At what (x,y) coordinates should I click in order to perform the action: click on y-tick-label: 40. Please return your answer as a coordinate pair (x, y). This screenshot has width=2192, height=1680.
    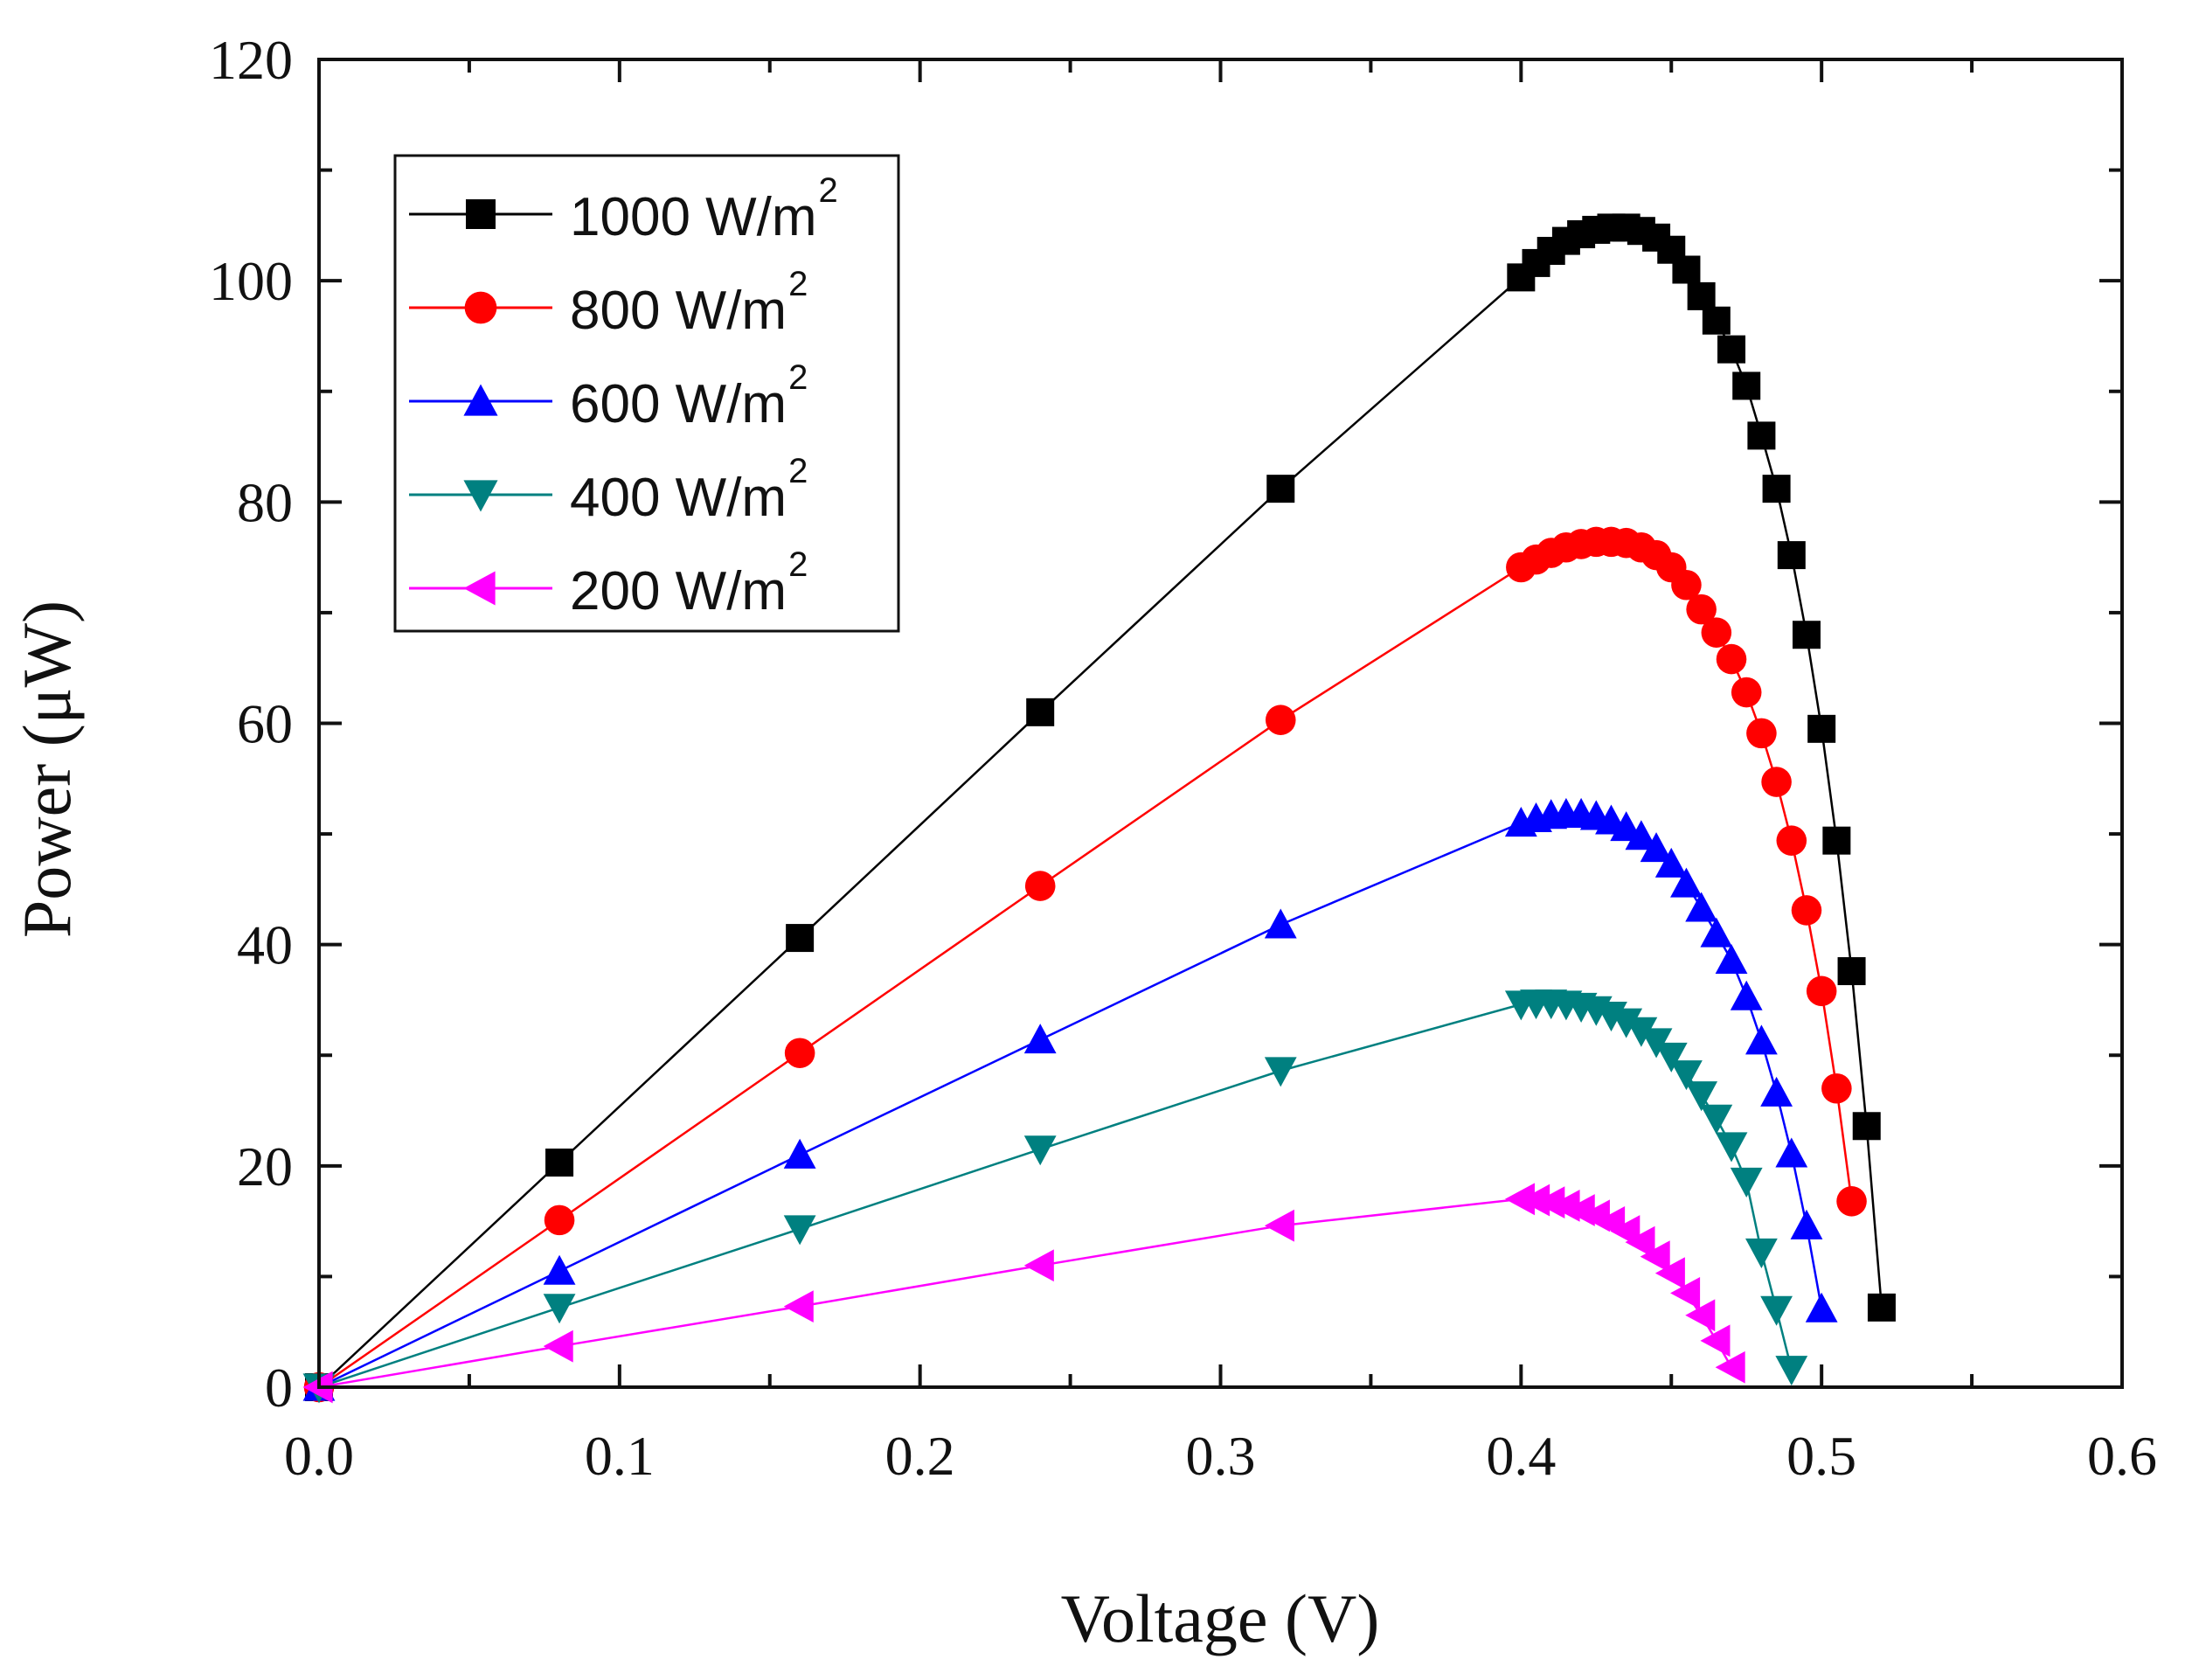
    Looking at the image, I should click on (265, 945).